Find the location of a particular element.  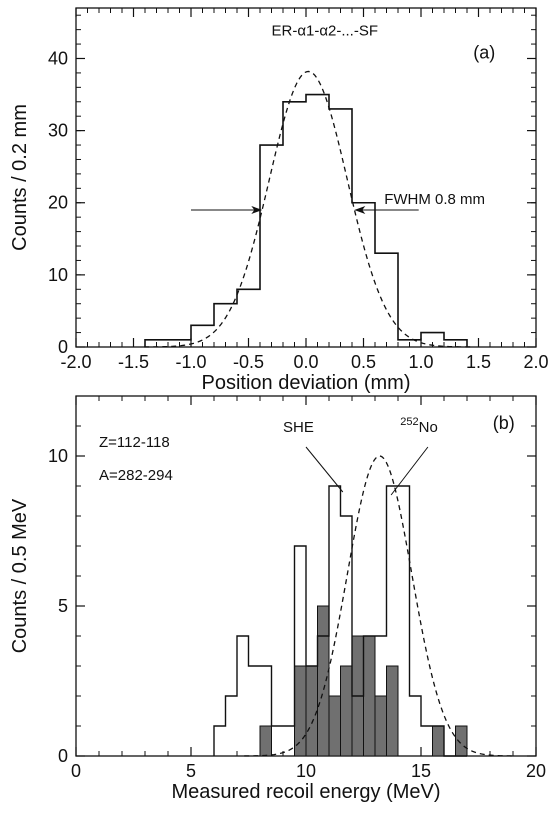

x-axis-label: Position deviation (mm) is located at coordinates (306, 383).